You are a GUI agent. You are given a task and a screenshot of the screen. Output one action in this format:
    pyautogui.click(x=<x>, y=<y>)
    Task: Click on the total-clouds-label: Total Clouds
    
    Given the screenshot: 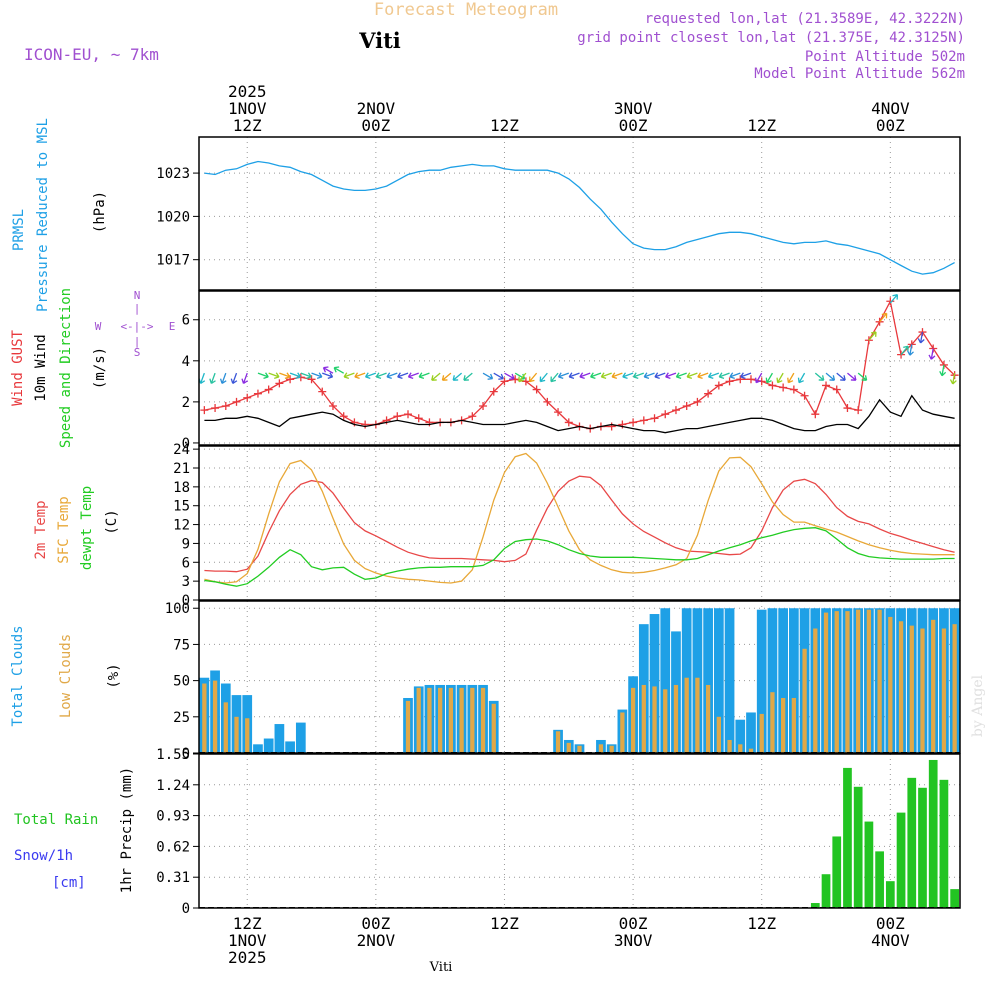 What is the action you would take?
    pyautogui.click(x=18, y=675)
    